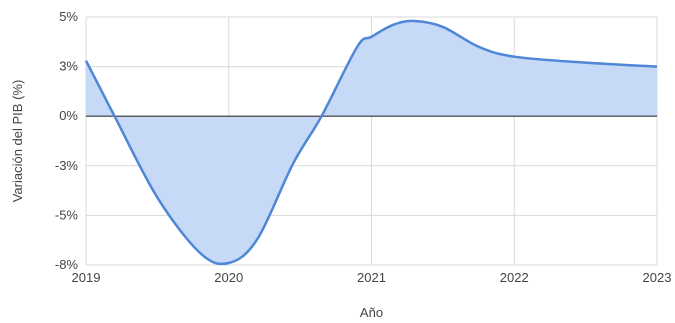 The width and height of the screenshot is (675, 323). I want to click on x-tick-label: 2023, so click(657, 277).